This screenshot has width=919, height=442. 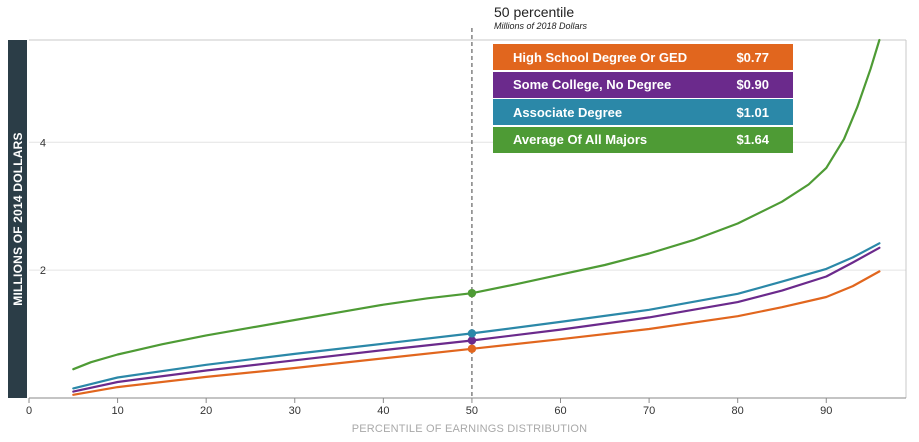 I want to click on legend-row-associate: Associate Degree $1.01, so click(x=643, y=112).